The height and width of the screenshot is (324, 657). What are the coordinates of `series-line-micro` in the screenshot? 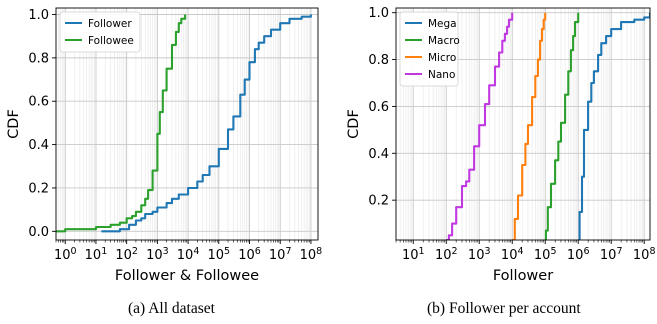 It's located at (529, 126).